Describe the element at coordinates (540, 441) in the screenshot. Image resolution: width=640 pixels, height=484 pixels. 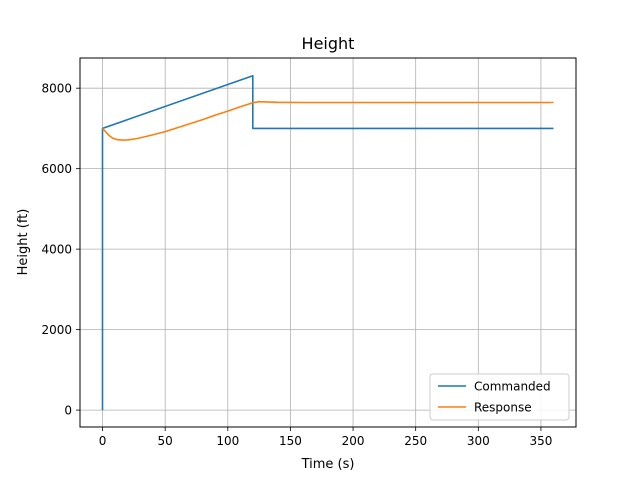
I see `x-tick-label: 350` at that location.